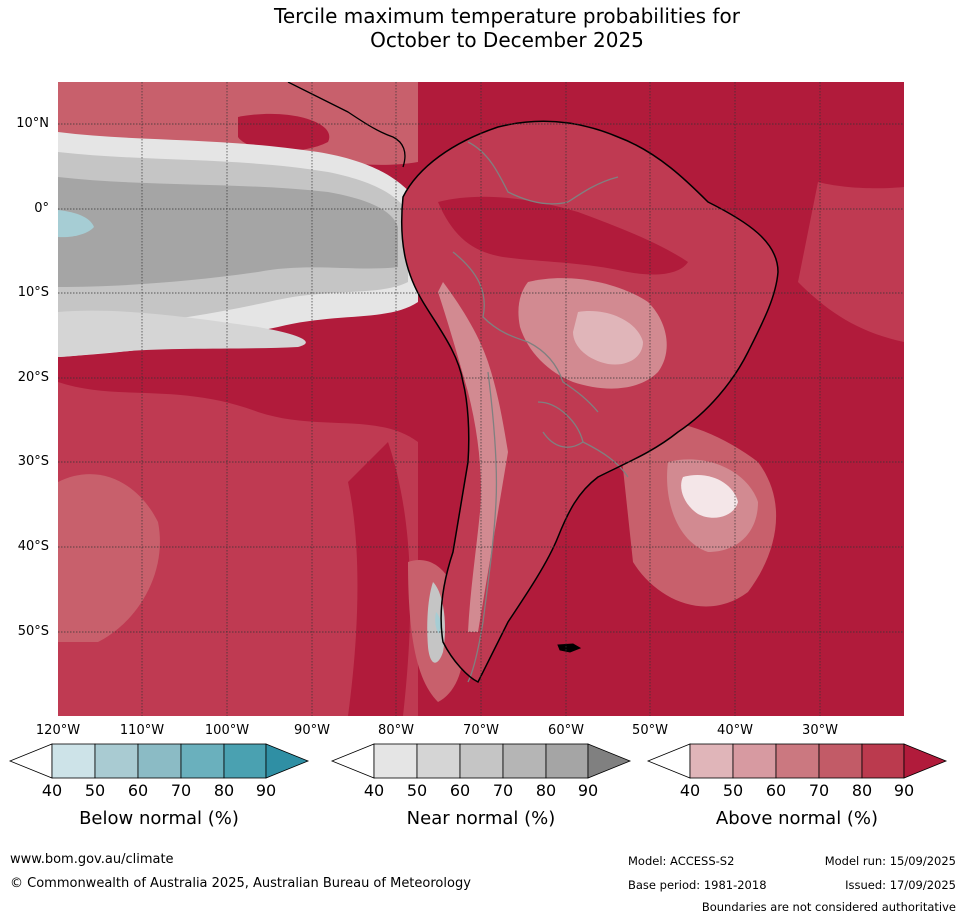 The width and height of the screenshot is (965, 919). I want to click on colorbar-near-normal, so click(481, 761).